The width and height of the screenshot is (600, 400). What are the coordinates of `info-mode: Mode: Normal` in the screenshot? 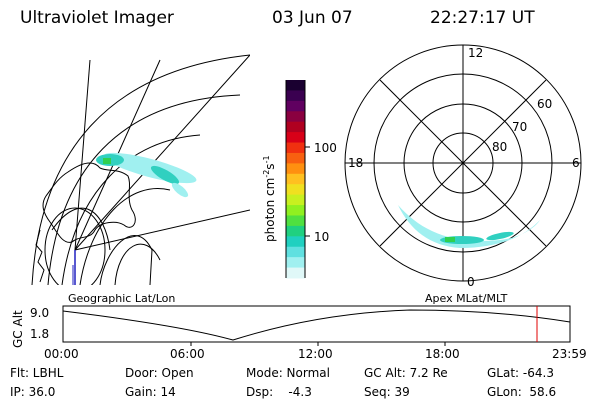 It's located at (288, 373).